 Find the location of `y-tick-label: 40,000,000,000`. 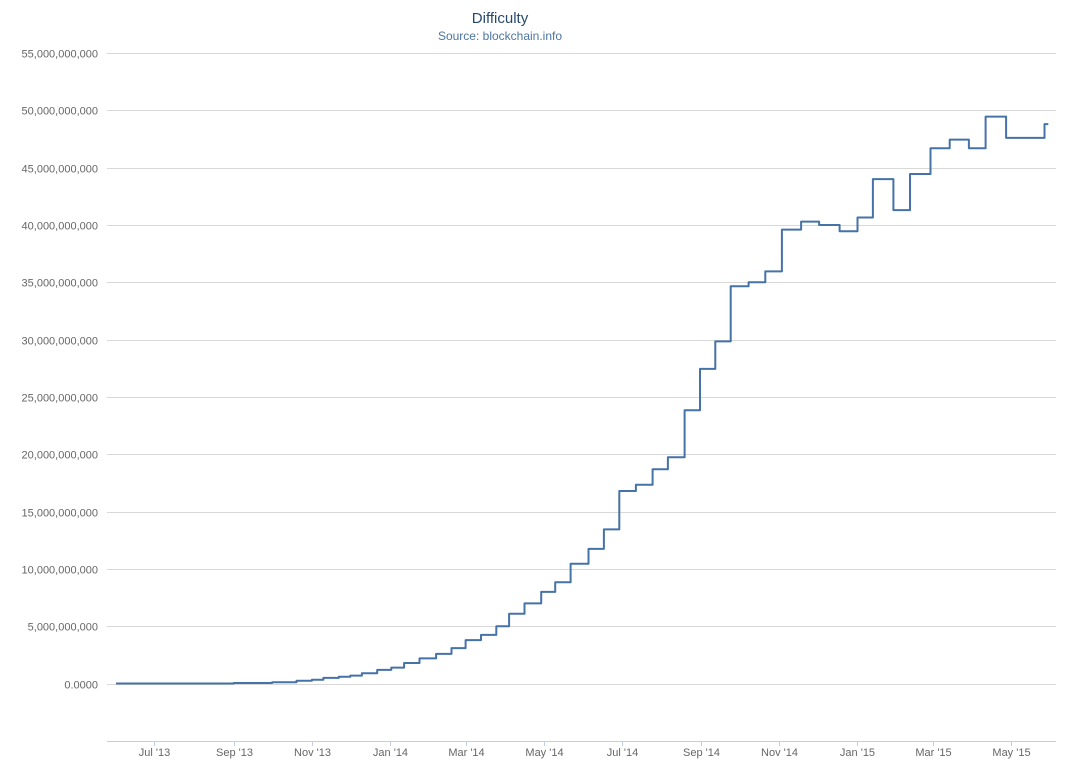

y-tick-label: 40,000,000,000 is located at coordinates (60, 227).